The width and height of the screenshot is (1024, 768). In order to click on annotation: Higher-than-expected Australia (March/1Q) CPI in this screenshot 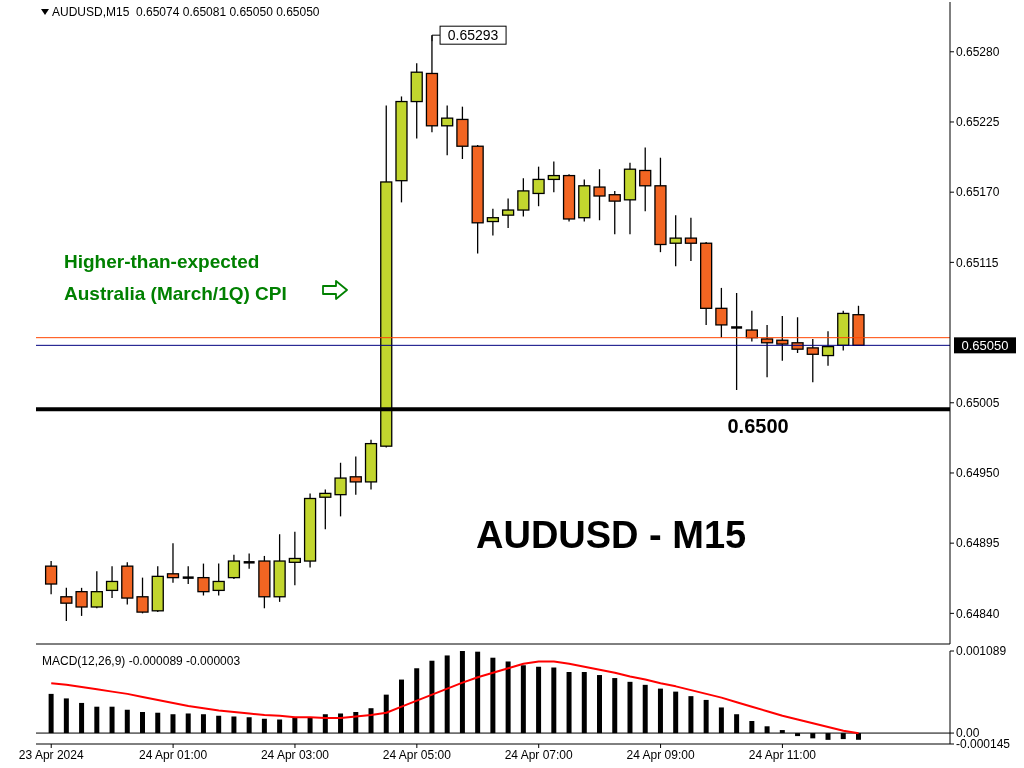, I will do `click(175, 277)`.